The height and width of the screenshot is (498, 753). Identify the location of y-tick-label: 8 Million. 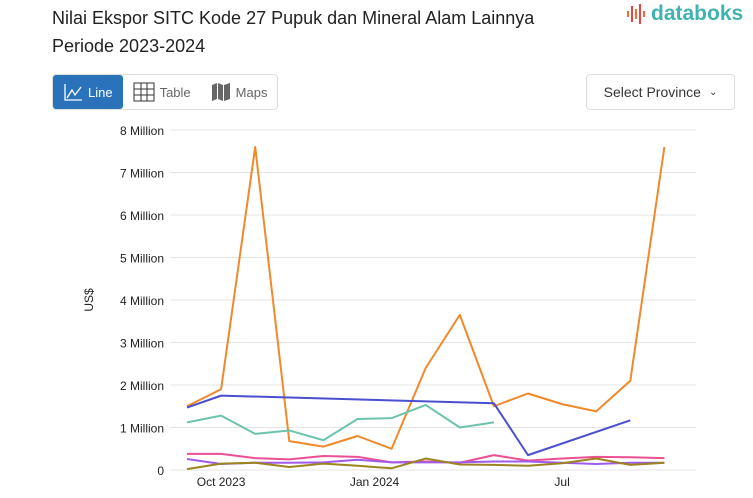
(142, 131).